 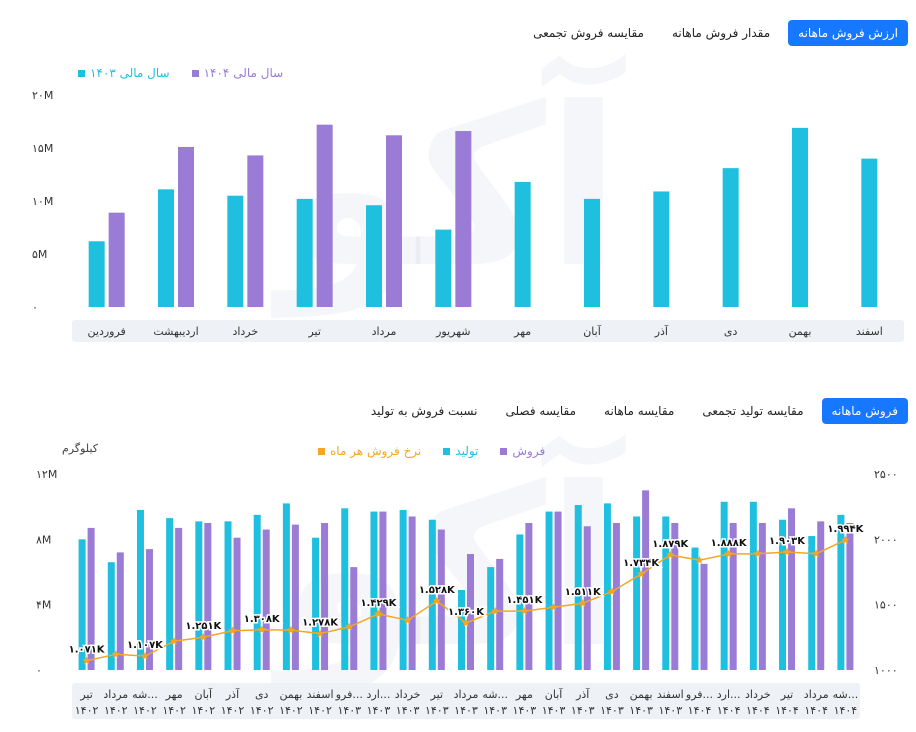 I want to click on legend-item-sales: فروش, so click(x=522, y=451).